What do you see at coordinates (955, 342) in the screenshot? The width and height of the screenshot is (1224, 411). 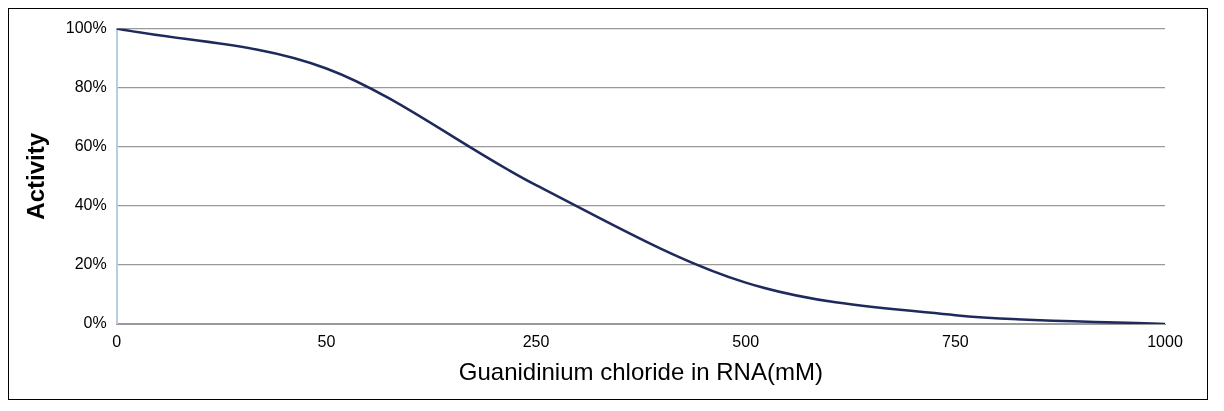 I see `x-tick-label: 750` at bounding box center [955, 342].